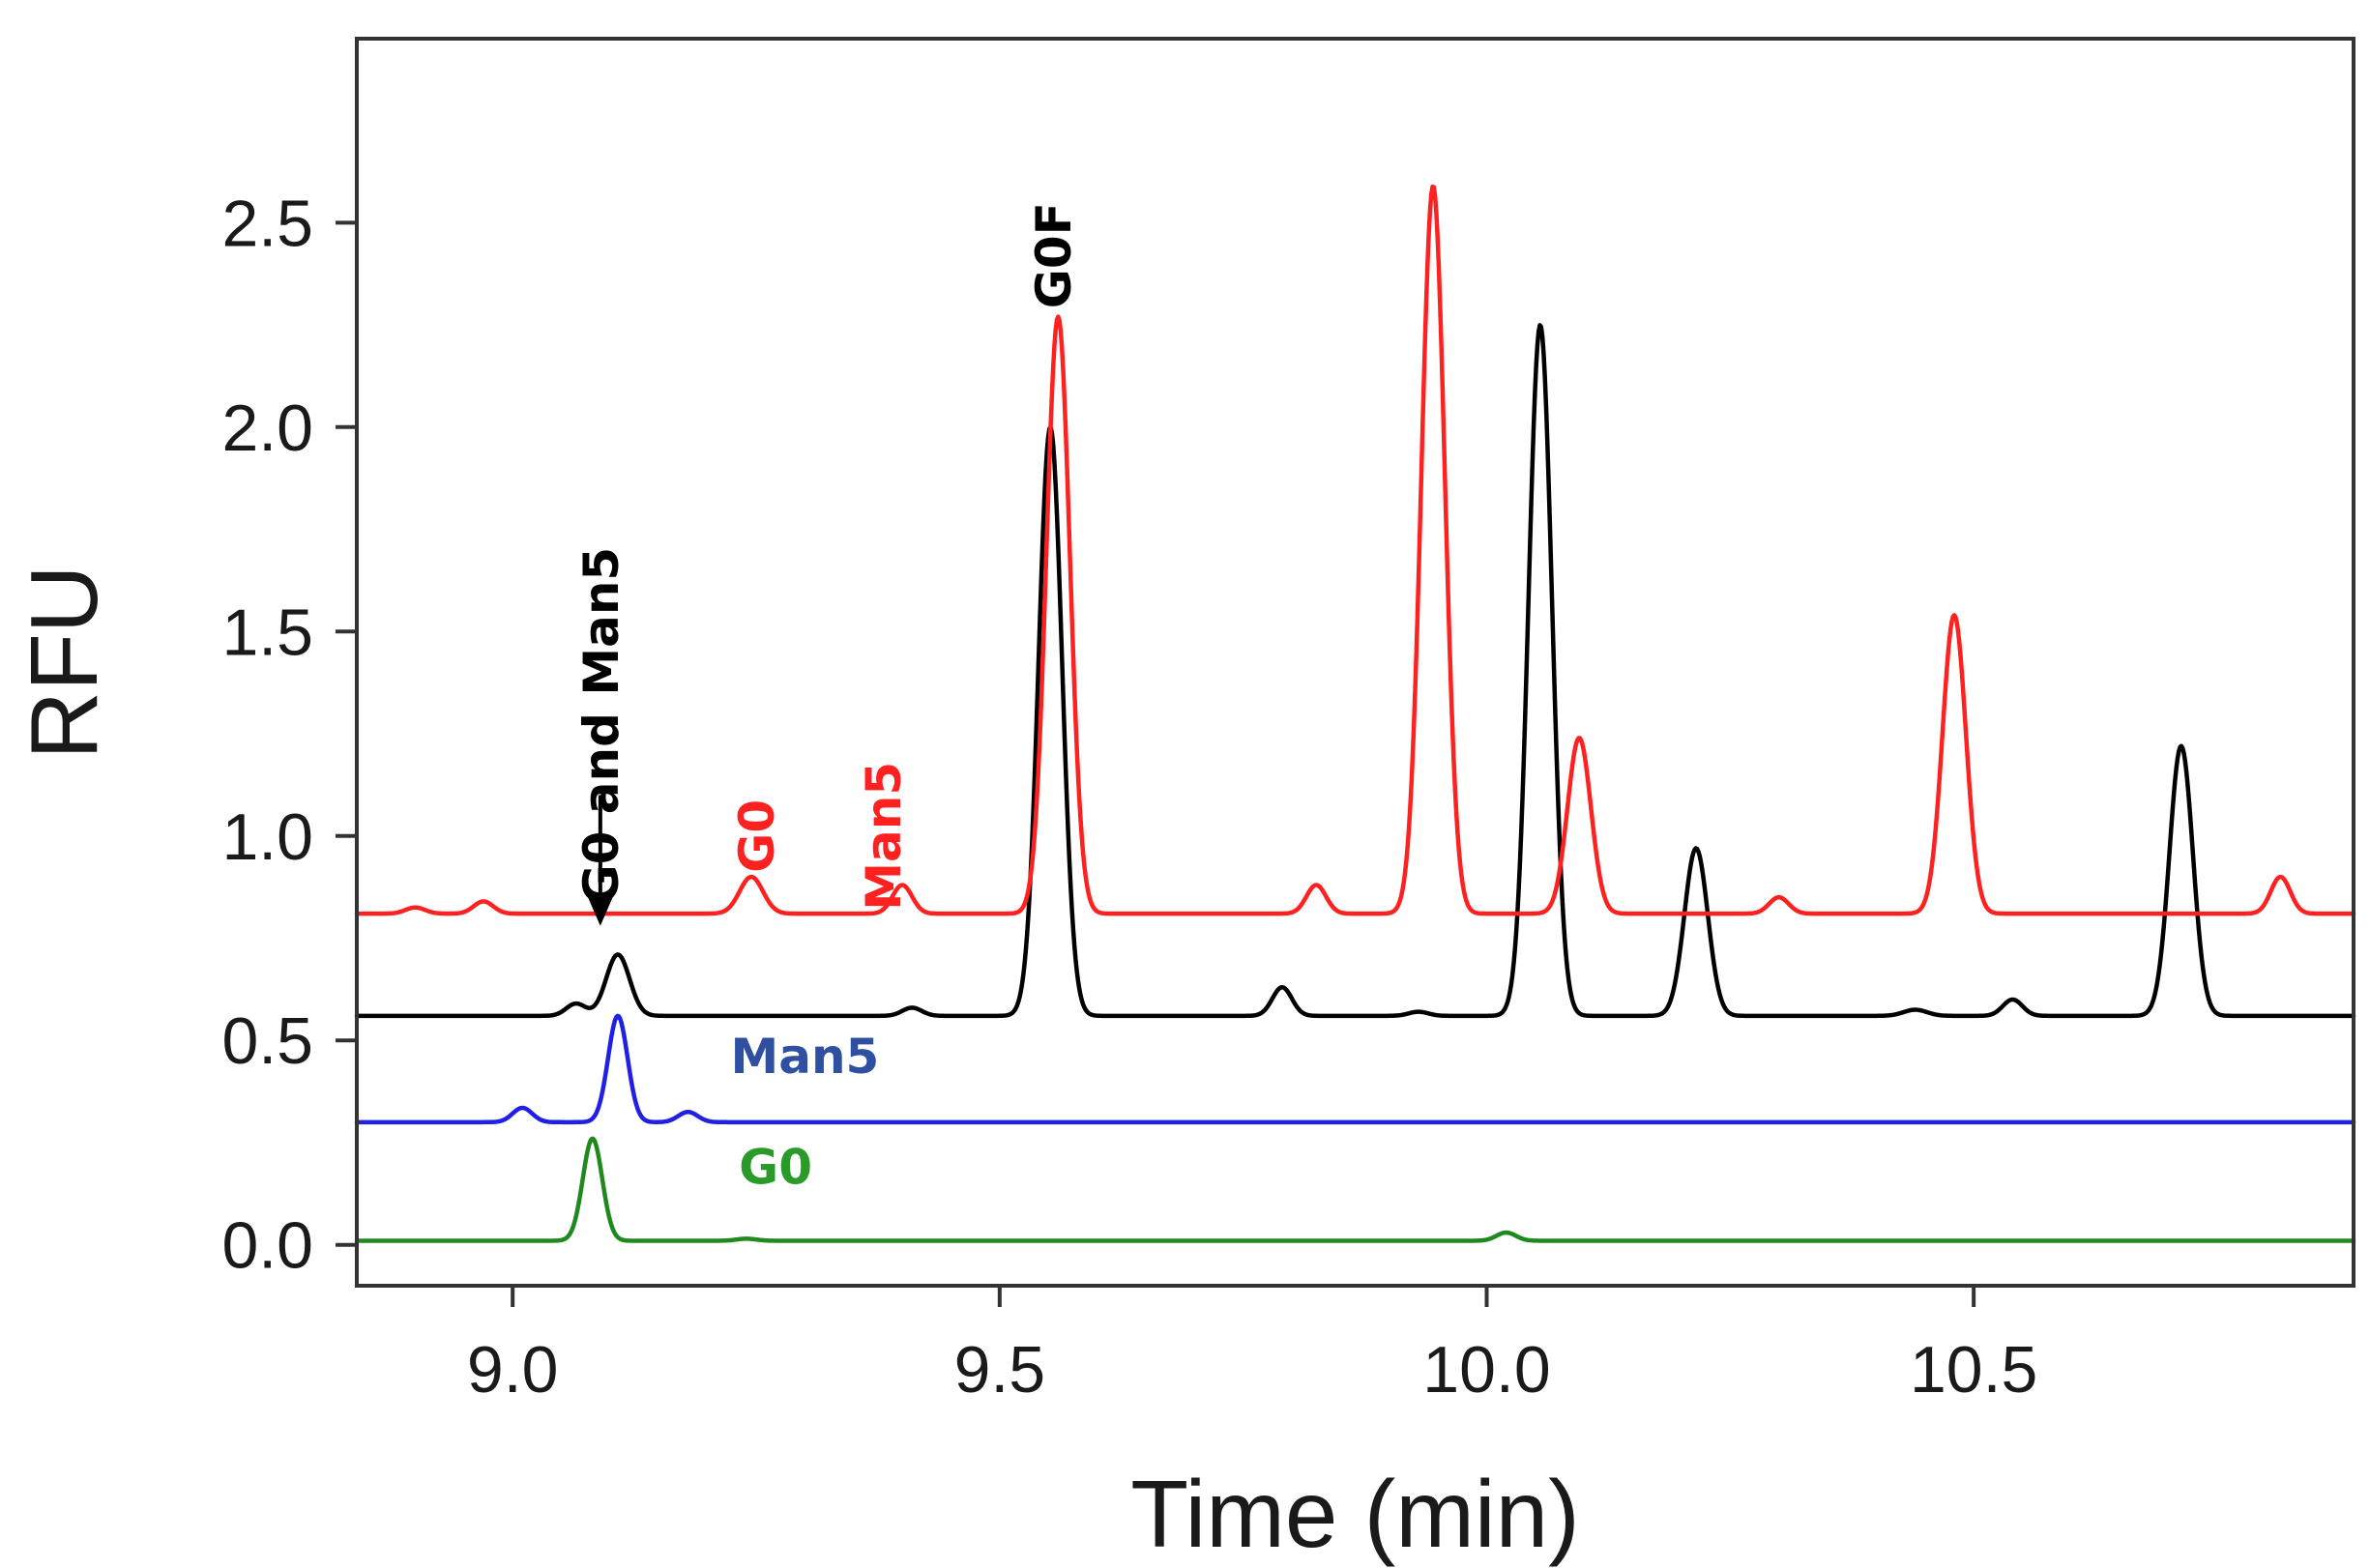 The image size is (2370, 1568). What do you see at coordinates (601, 726) in the screenshot?
I see `annotation-g0-and-man5-label: G0 and Man5` at bounding box center [601, 726].